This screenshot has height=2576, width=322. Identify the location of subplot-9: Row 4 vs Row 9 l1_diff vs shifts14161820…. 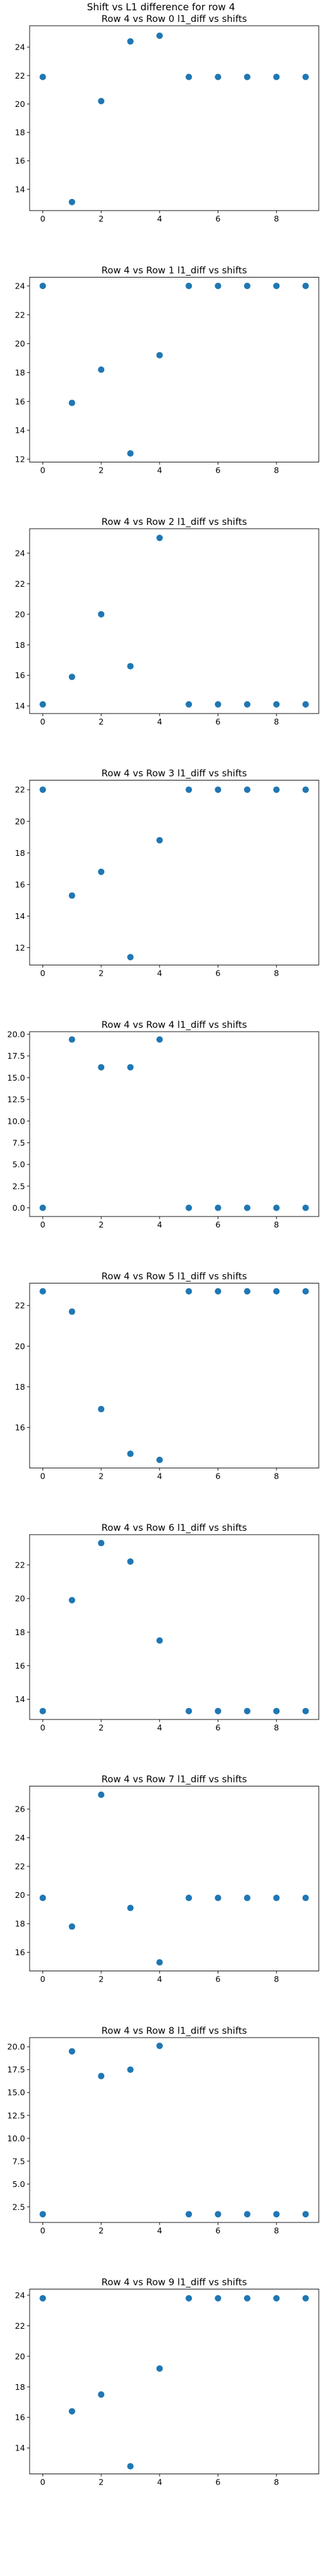
(167, 2382).